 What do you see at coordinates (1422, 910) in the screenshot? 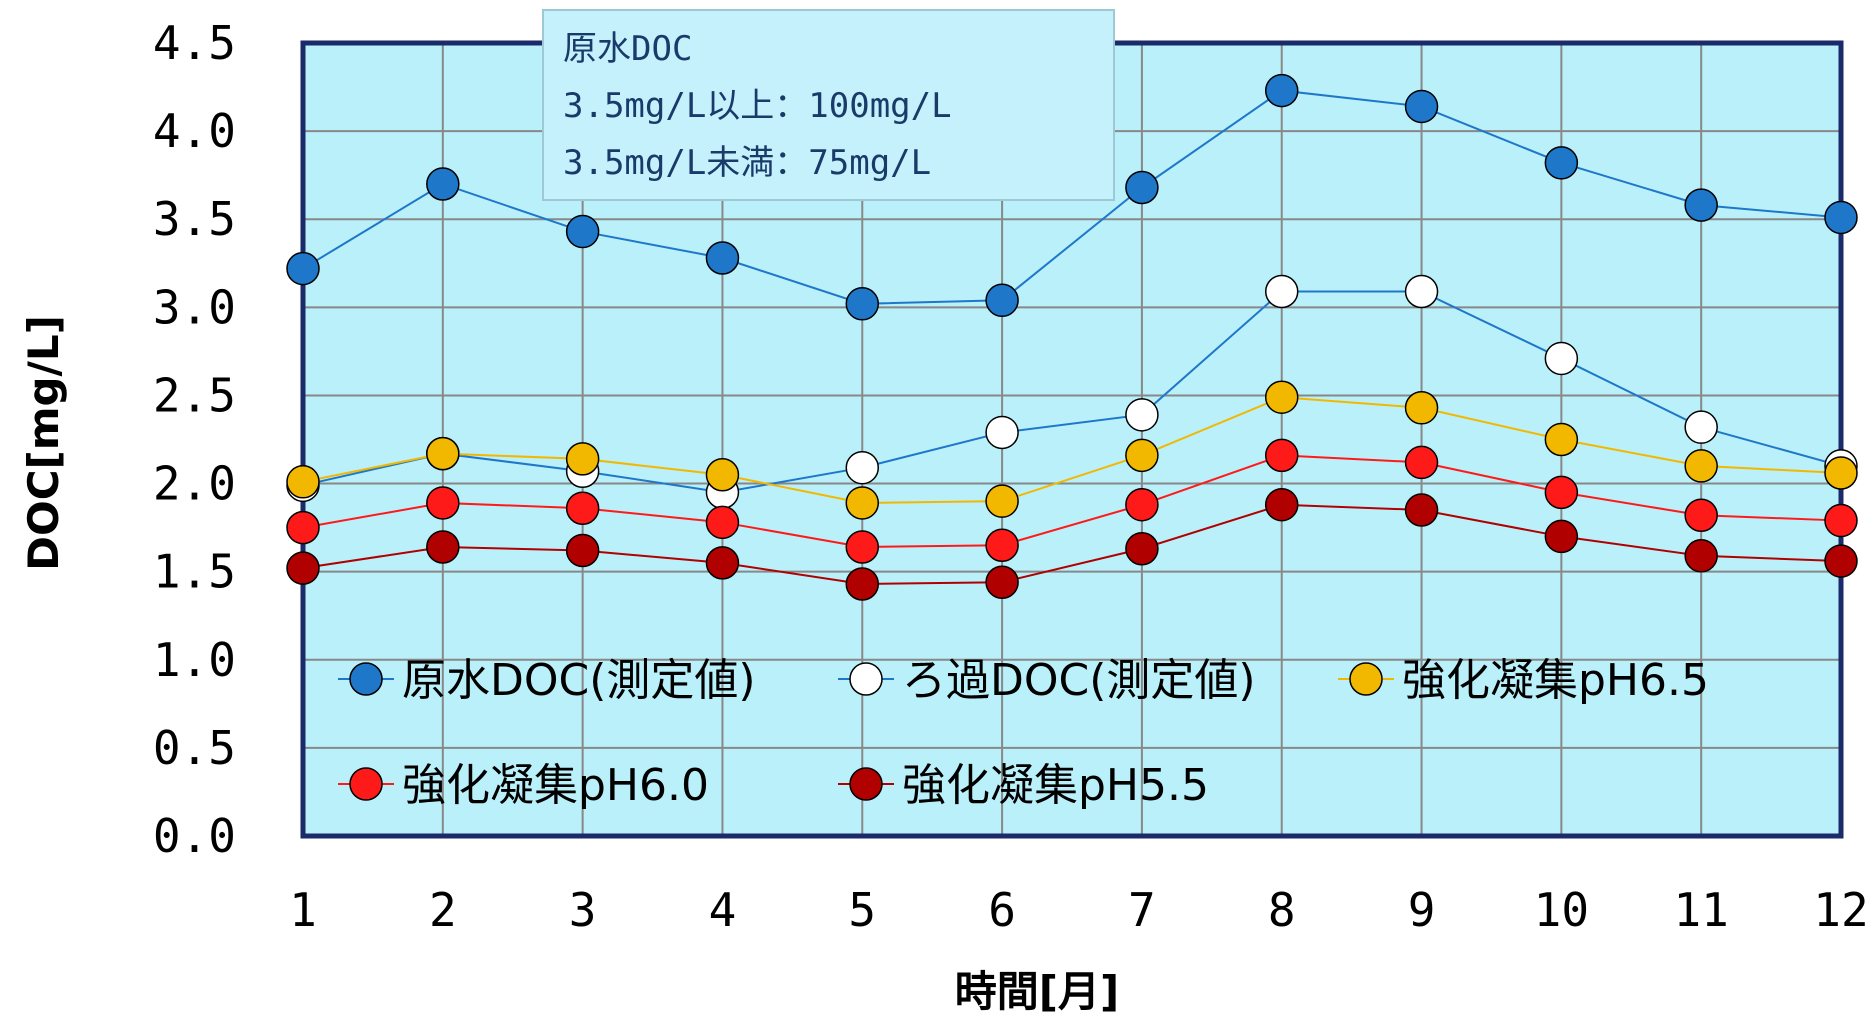
I see `x-tick-label: 9` at bounding box center [1422, 910].